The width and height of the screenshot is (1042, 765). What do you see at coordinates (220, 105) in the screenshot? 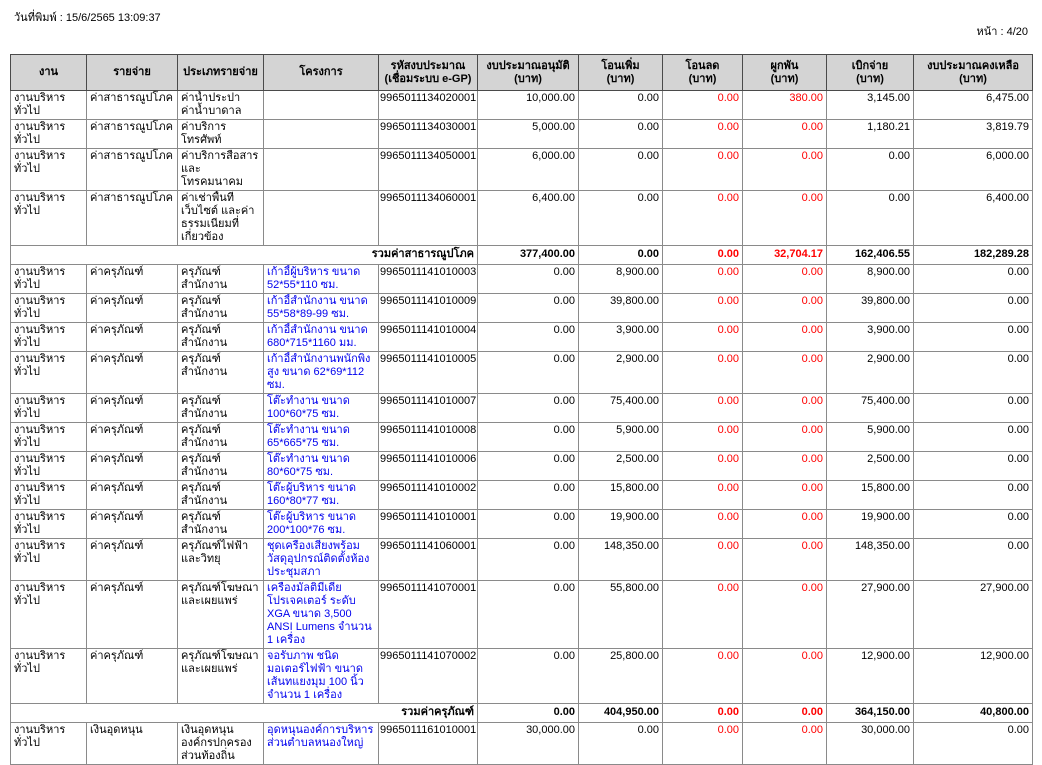
I see `cell-expense-type: ค่าน้ำประปา ค่าน้ำบาดาล` at bounding box center [220, 105].